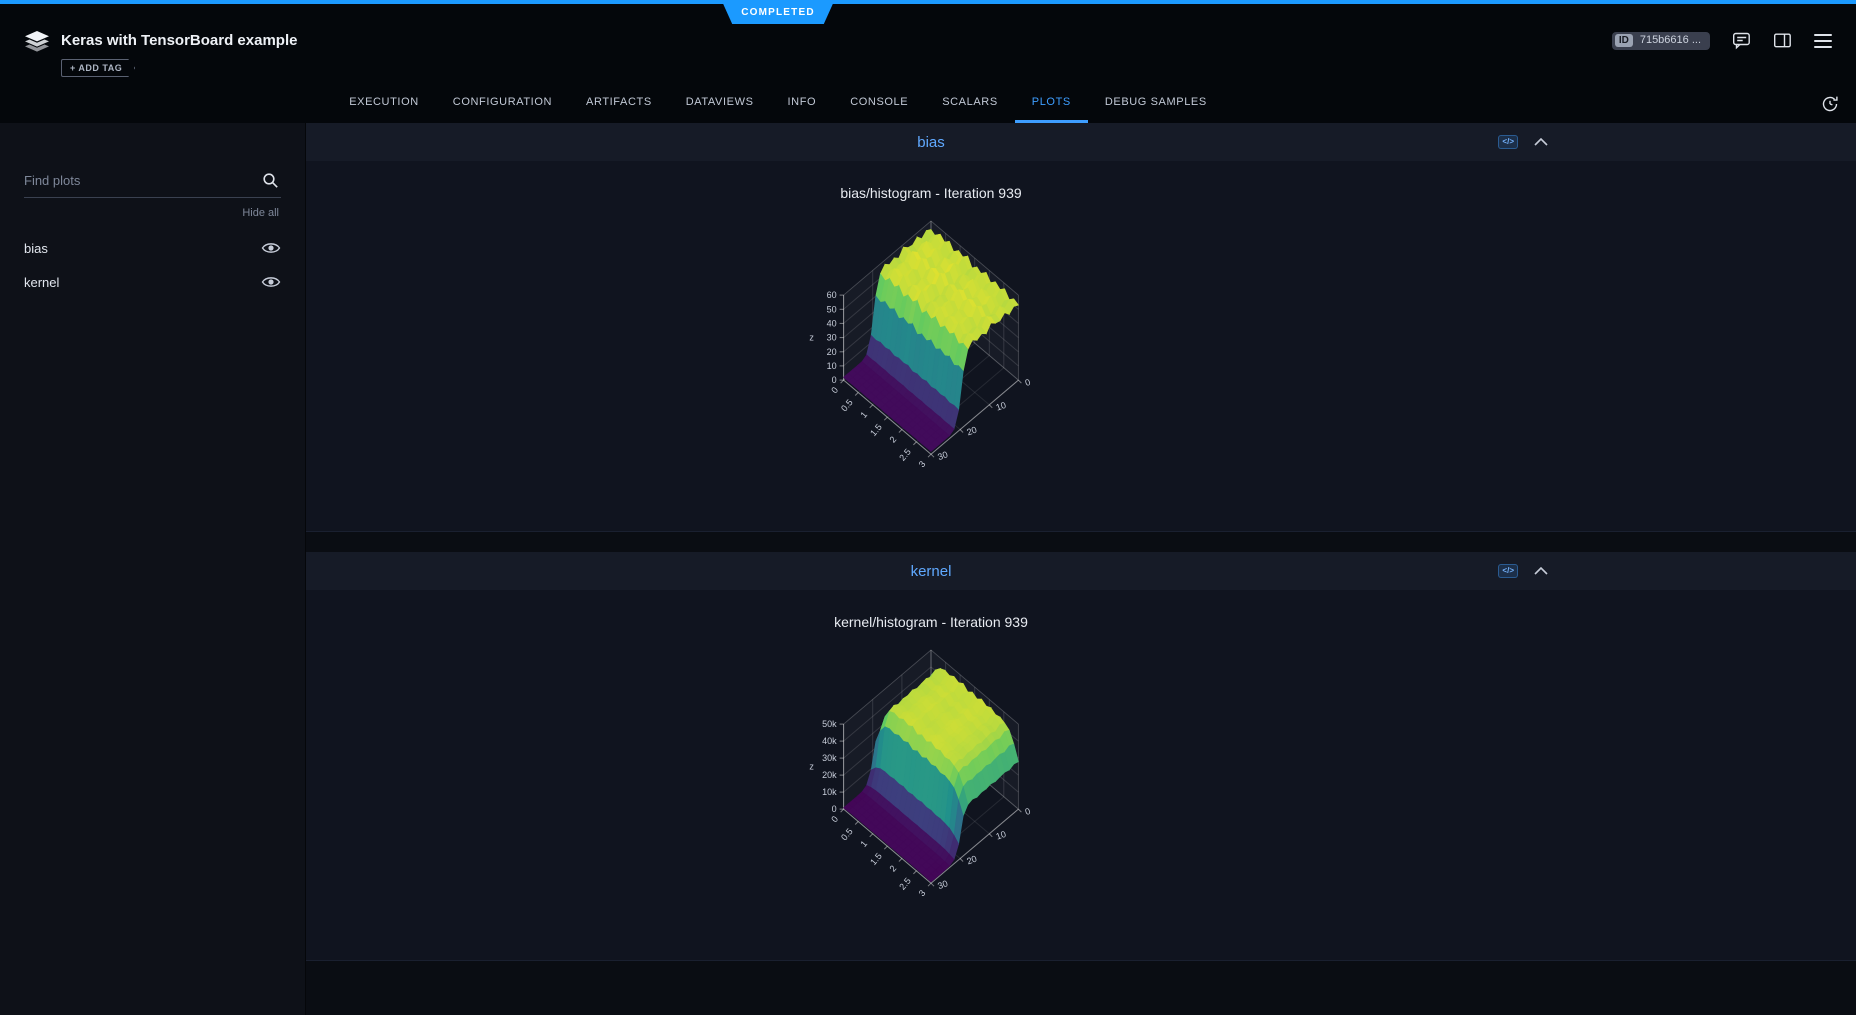 The width and height of the screenshot is (1856, 1015). I want to click on tab-console: CONSOLE, so click(879, 102).